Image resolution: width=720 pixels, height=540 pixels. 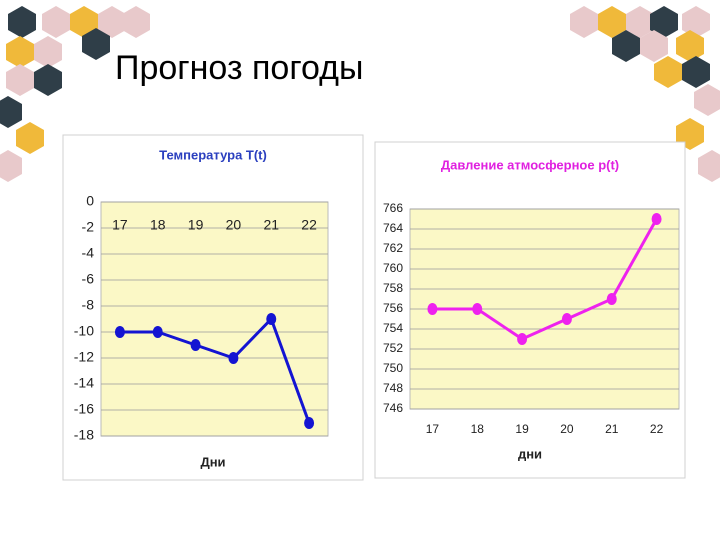 I want to click on y-tick-label: 748, so click(x=393, y=388).